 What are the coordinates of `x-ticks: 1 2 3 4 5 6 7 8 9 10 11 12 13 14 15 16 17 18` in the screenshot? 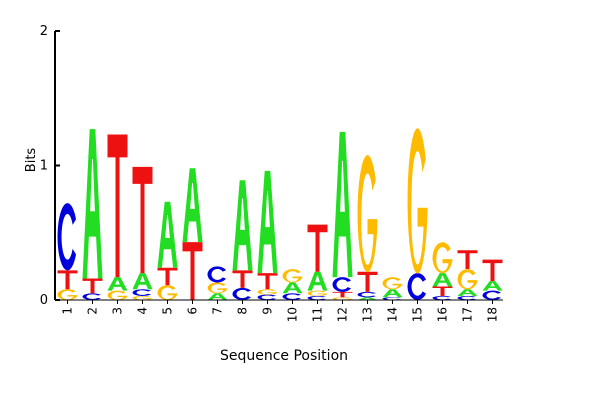 It's located at (280, 311).